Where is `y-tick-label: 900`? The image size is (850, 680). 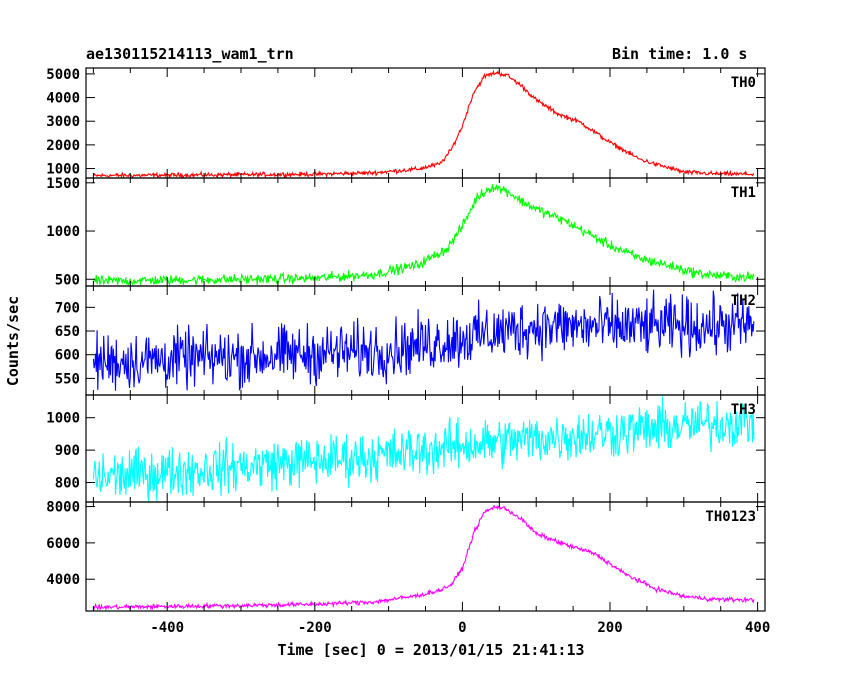
y-tick-label: 900 is located at coordinates (67, 451).